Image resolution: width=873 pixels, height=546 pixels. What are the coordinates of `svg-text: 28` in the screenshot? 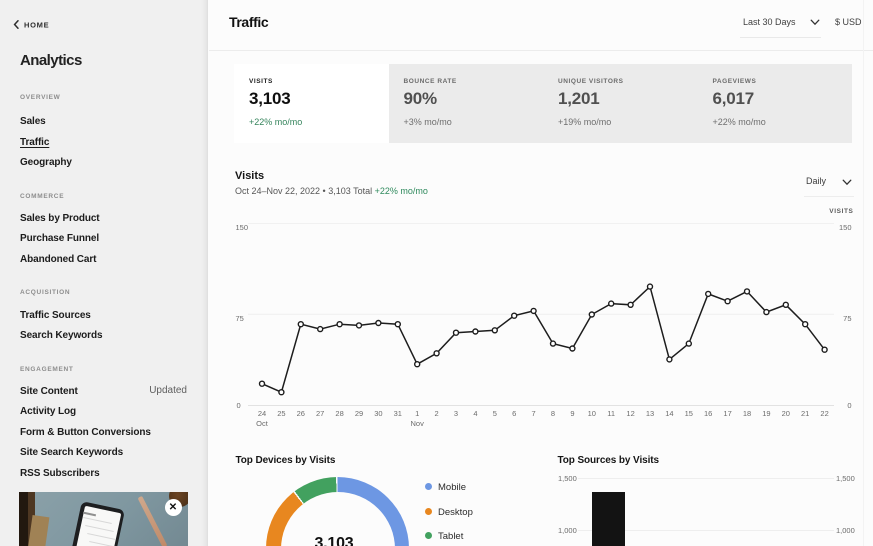 It's located at (339, 413).